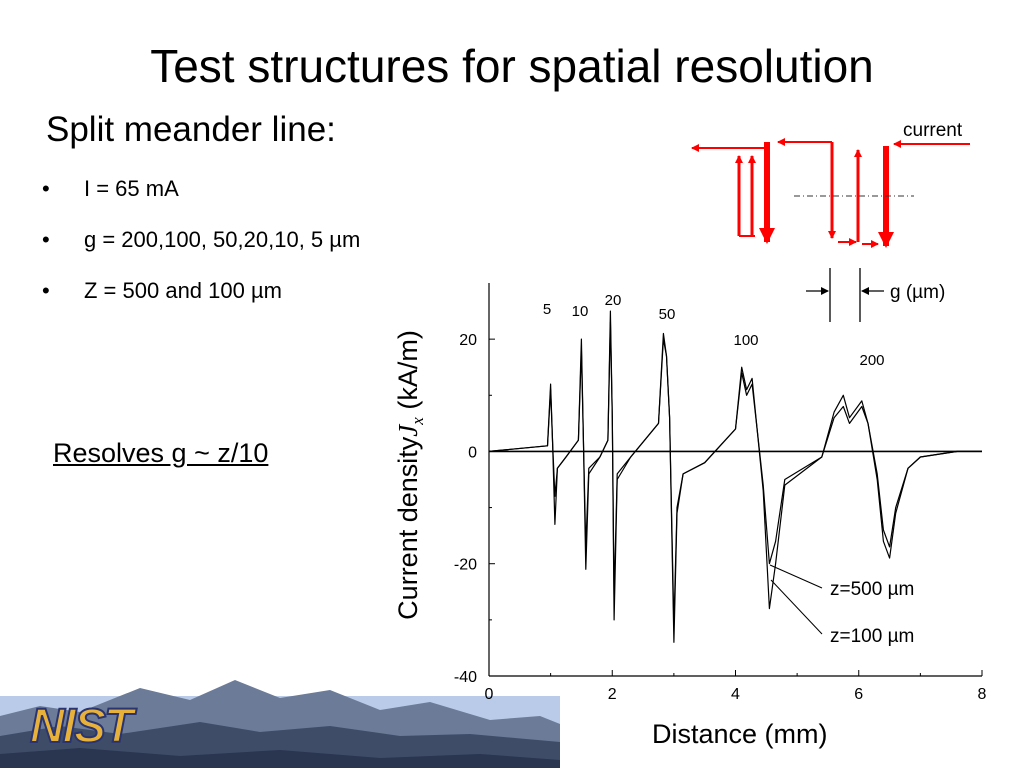 This screenshot has height=768, width=1024. I want to click on series-label-z100: z=100 µm, so click(872, 636).